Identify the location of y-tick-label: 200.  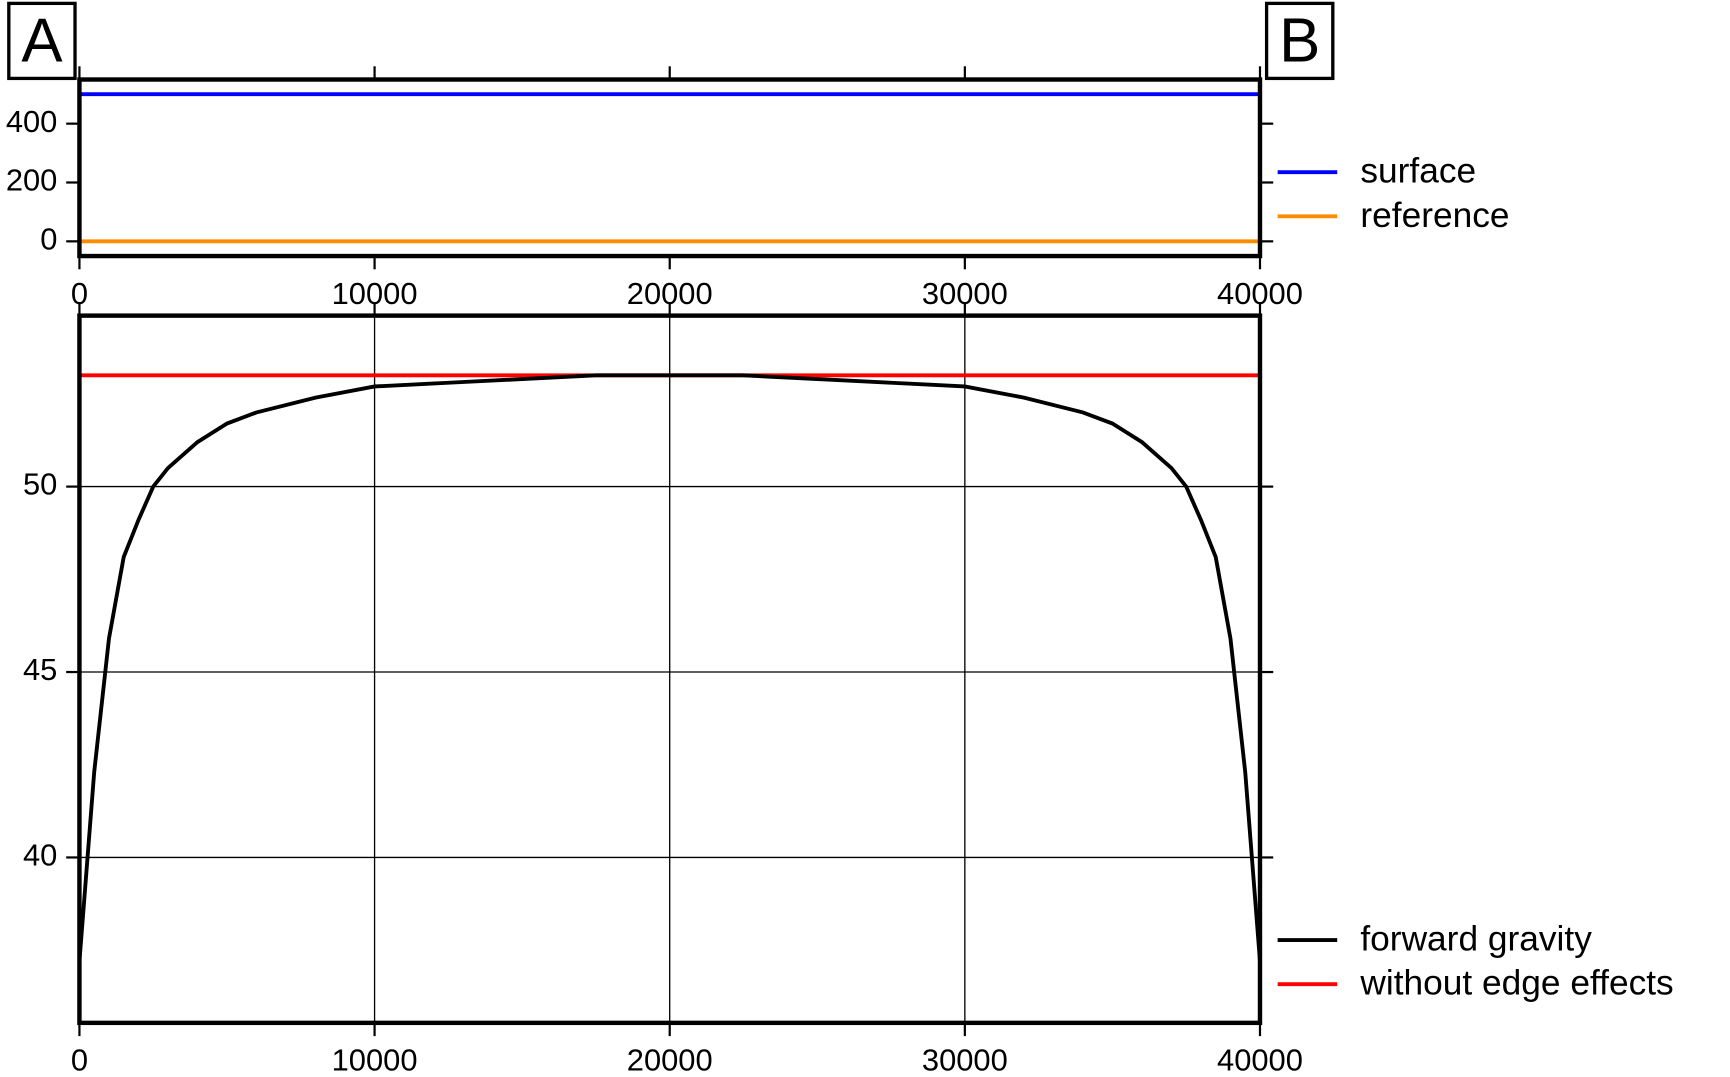
(32, 180).